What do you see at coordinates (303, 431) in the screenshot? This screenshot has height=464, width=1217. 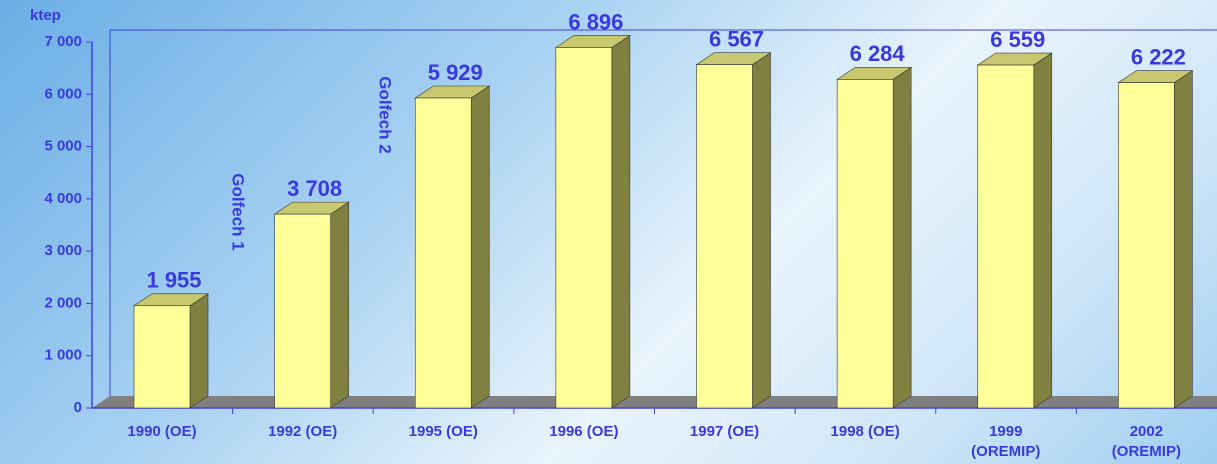 I see `x-tick-label: 1992 (OE)` at bounding box center [303, 431].